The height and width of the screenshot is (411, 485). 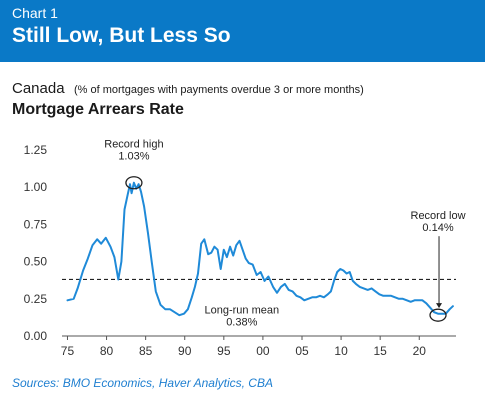 What do you see at coordinates (302, 351) in the screenshot?
I see `x-tick-label: 05` at bounding box center [302, 351].